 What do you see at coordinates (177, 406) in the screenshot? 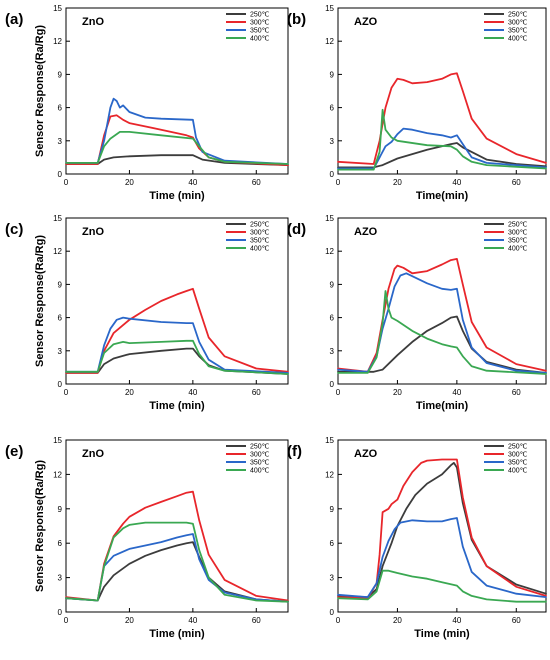
I see `x-axis-label: Time (min)` at bounding box center [177, 406].